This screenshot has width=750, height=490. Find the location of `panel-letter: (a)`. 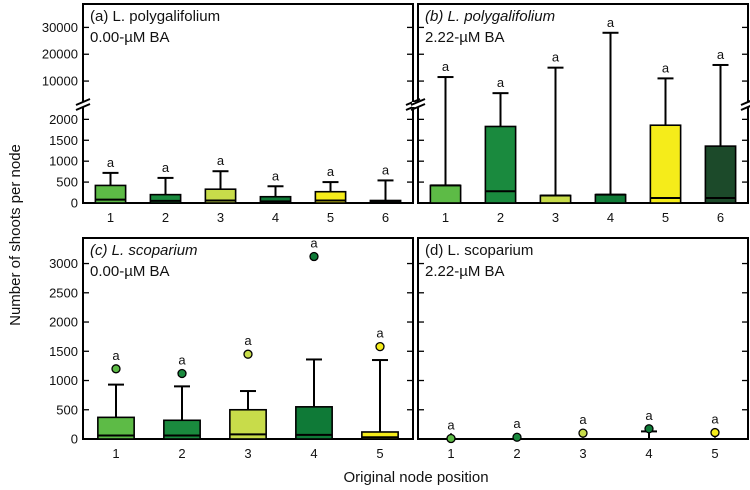

panel-letter: (a) is located at coordinates (99, 16).